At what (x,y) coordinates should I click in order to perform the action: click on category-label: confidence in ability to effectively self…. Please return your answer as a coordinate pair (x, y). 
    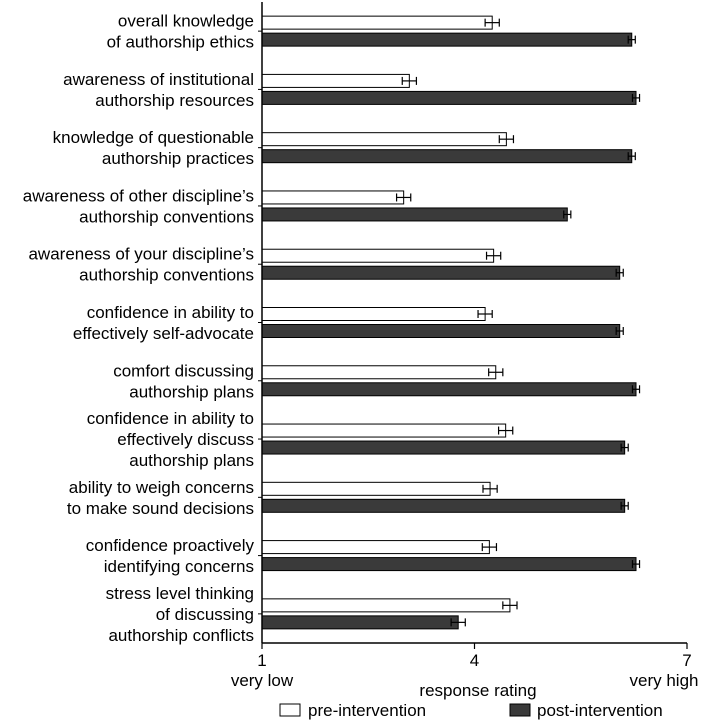
    Looking at the image, I should click on (163, 323).